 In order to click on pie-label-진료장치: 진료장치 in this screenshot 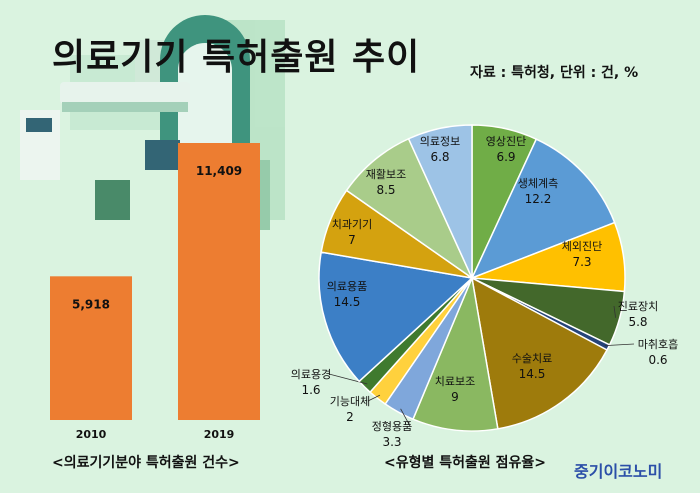, I will do `click(638, 306)`.